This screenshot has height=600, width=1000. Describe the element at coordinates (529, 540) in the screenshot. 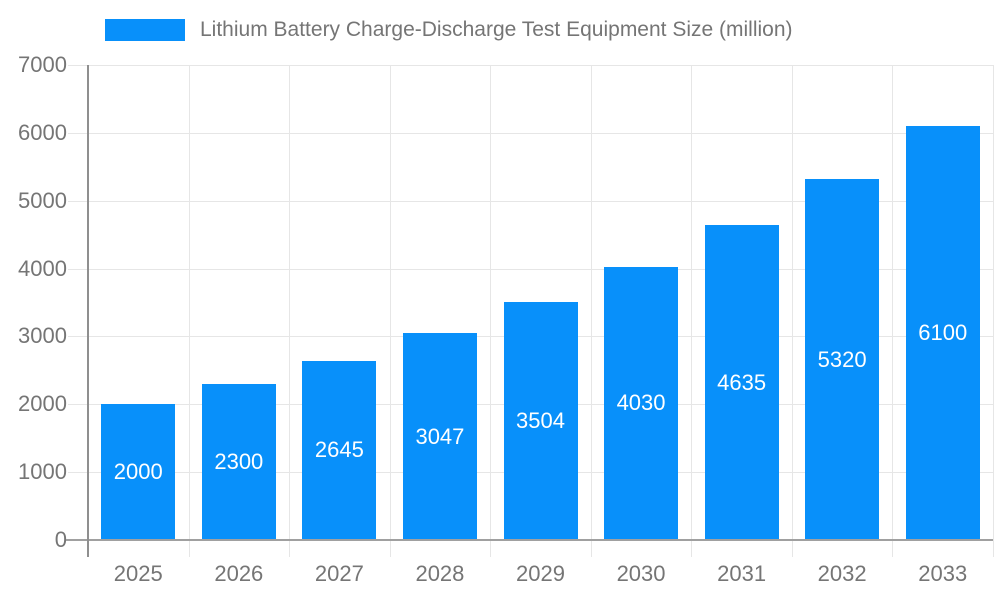

I see `x-axis-line` at that location.